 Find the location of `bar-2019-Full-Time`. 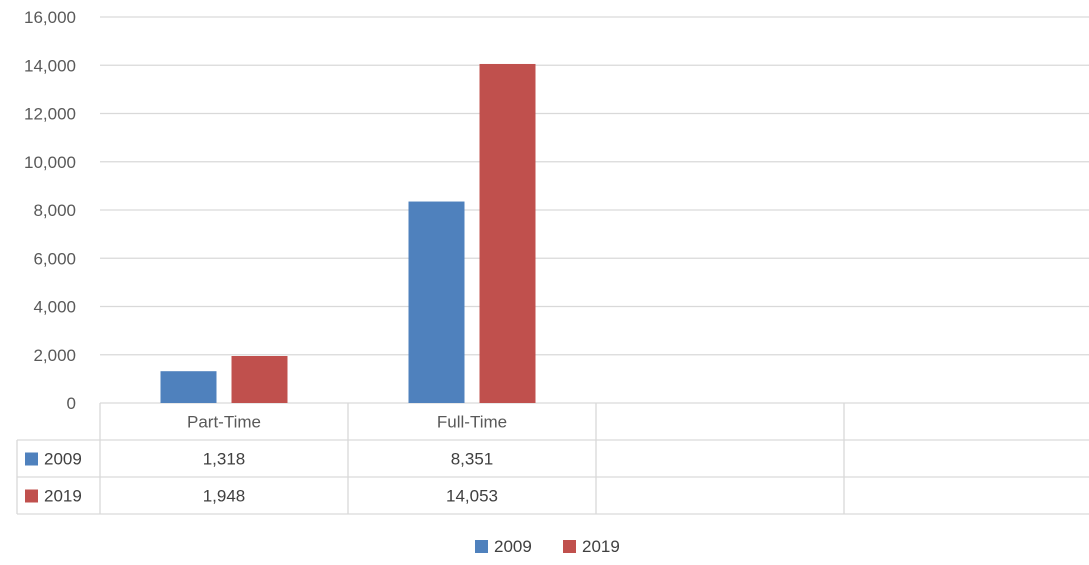

bar-2019-Full-Time is located at coordinates (507, 233).